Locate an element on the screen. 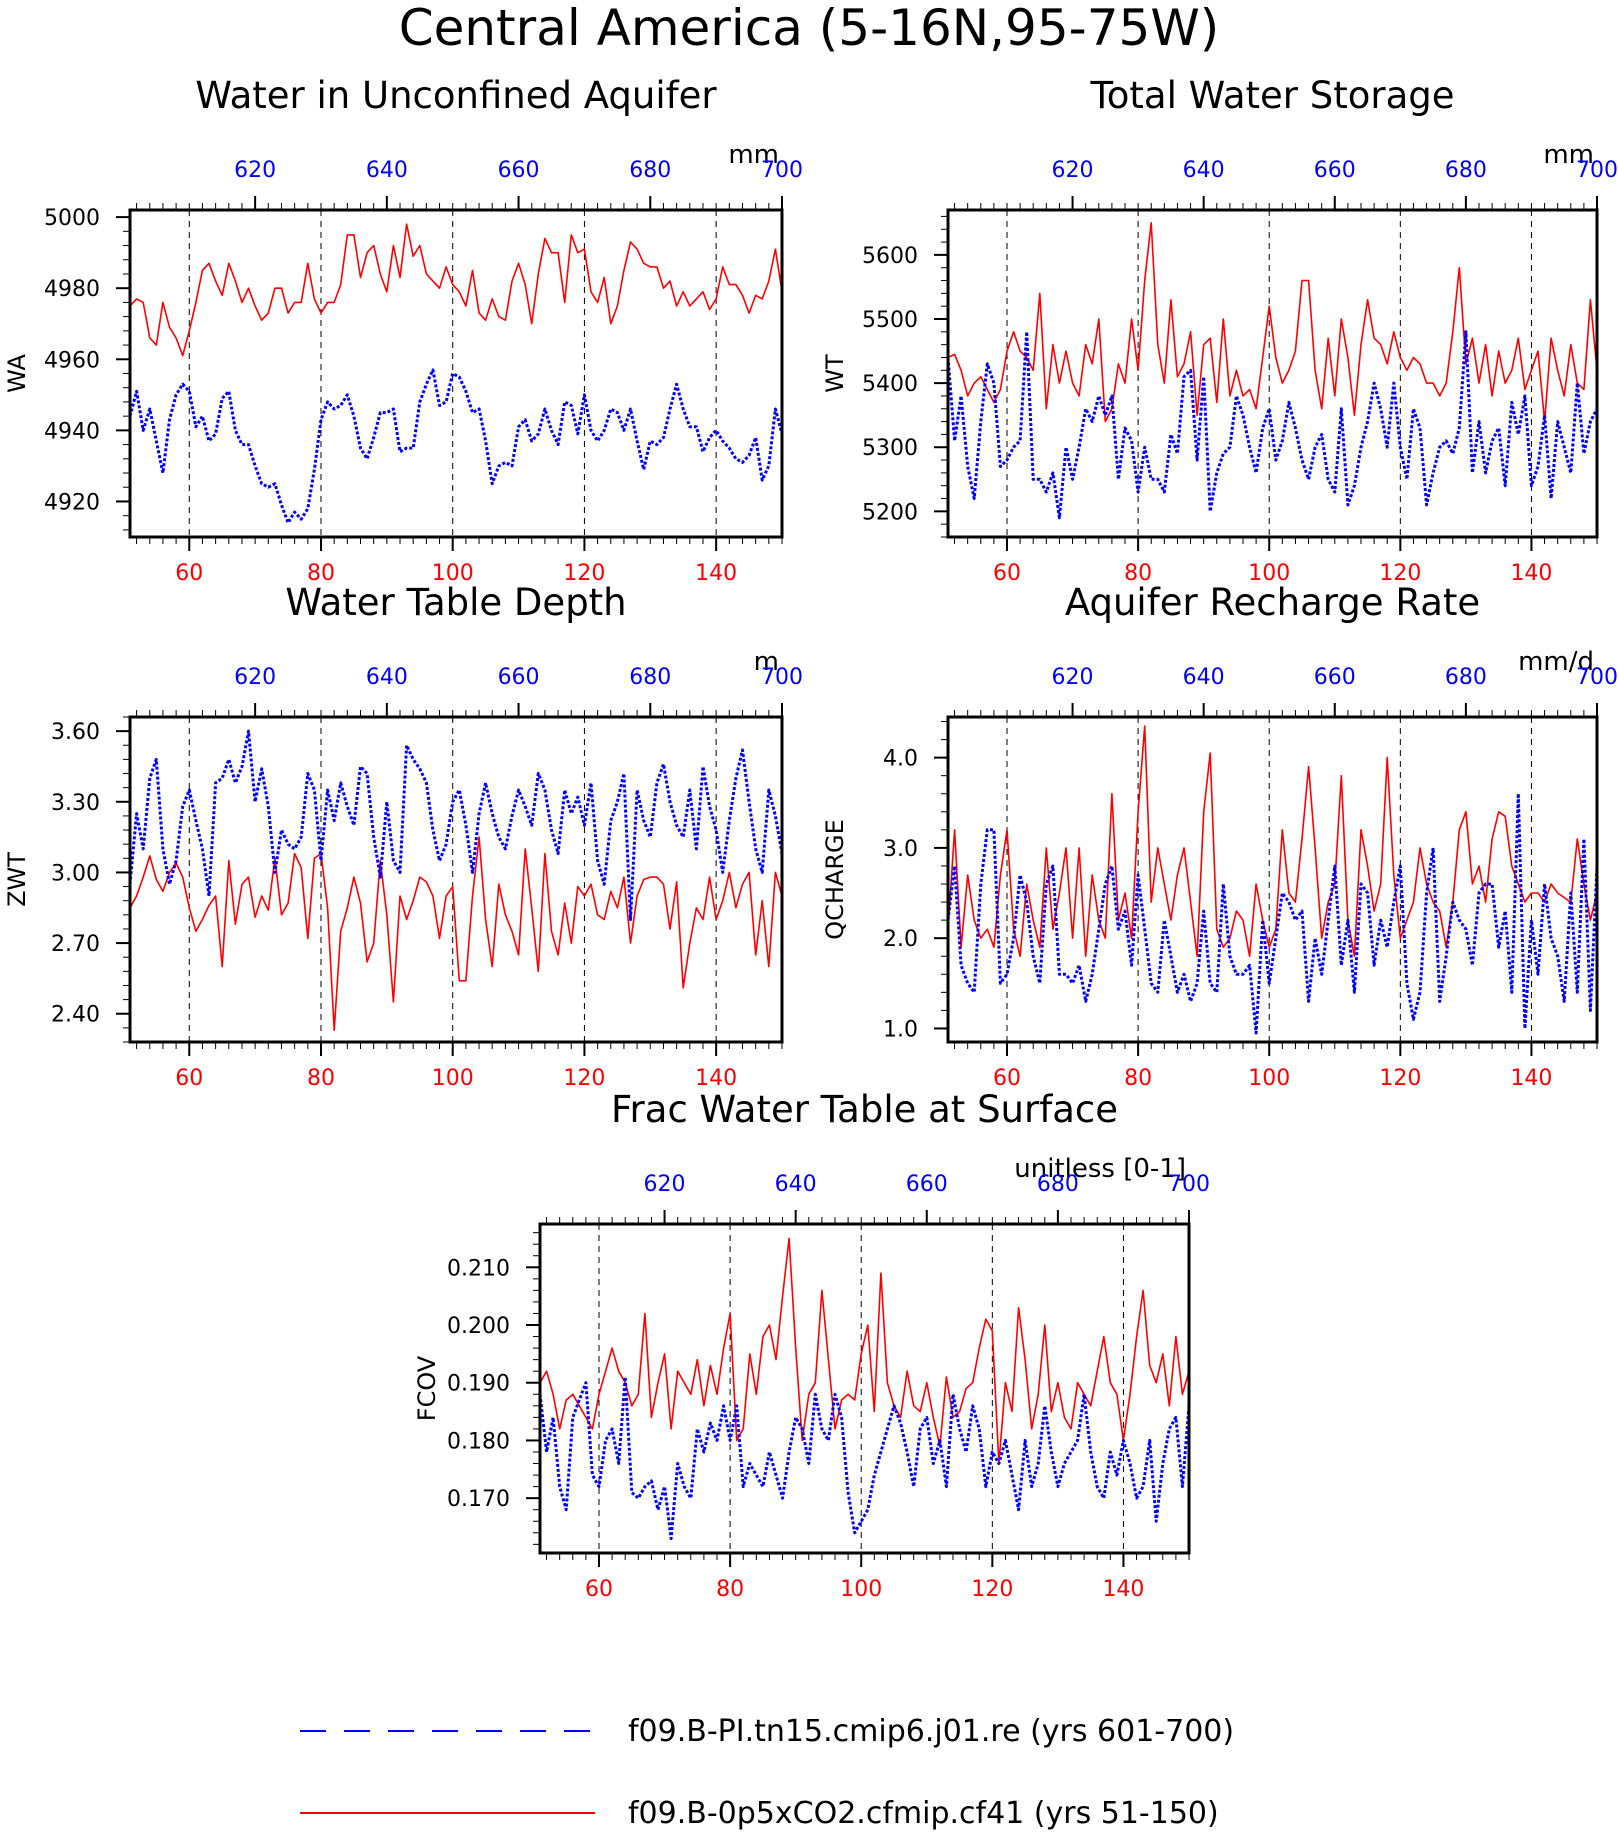 The height and width of the screenshot is (1835, 1618). water-in-unconfined-aquifer-ytick-label: 4940 is located at coordinates (72, 431).